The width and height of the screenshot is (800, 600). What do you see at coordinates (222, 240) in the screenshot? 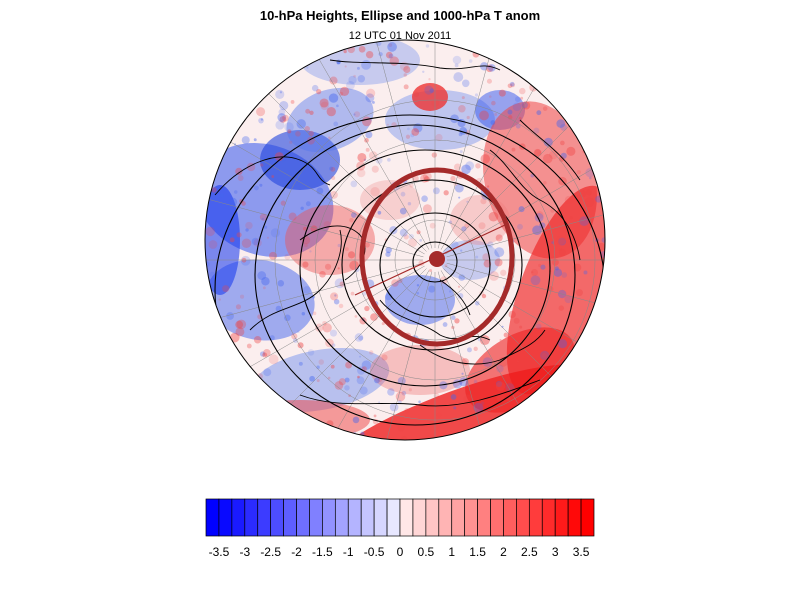
I see `anomaly-region` at bounding box center [222, 240].